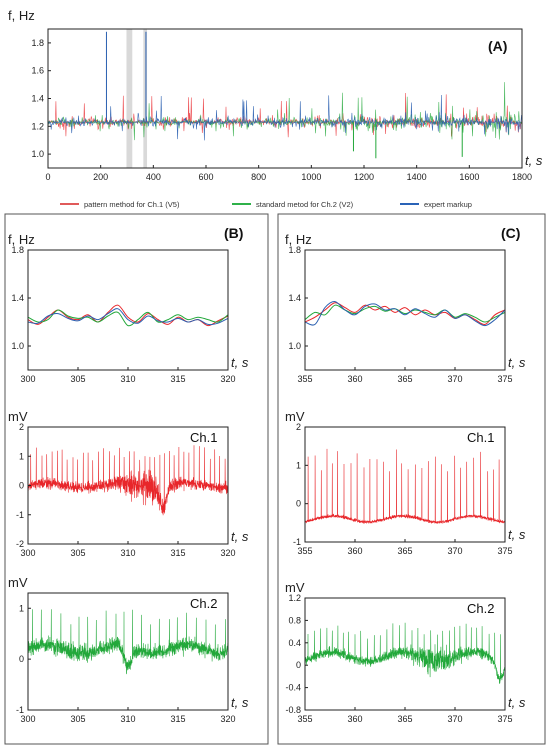 The height and width of the screenshot is (754, 550). I want to click on chart-b1: 300 305 310 315 320 1.0 1.4 1.8f, Hz t, s (B), so click(128, 304).